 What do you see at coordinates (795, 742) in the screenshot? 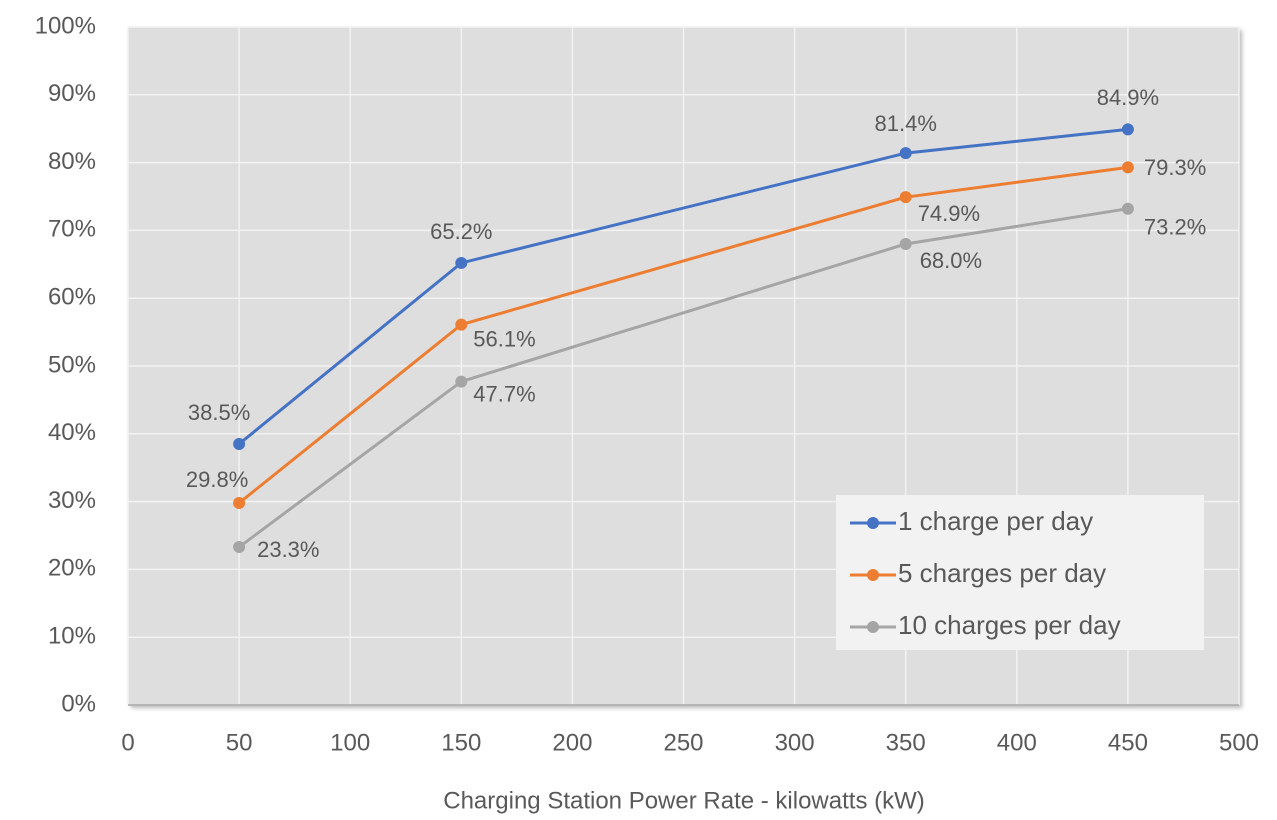
I see `x-tick-label: 300` at bounding box center [795, 742].